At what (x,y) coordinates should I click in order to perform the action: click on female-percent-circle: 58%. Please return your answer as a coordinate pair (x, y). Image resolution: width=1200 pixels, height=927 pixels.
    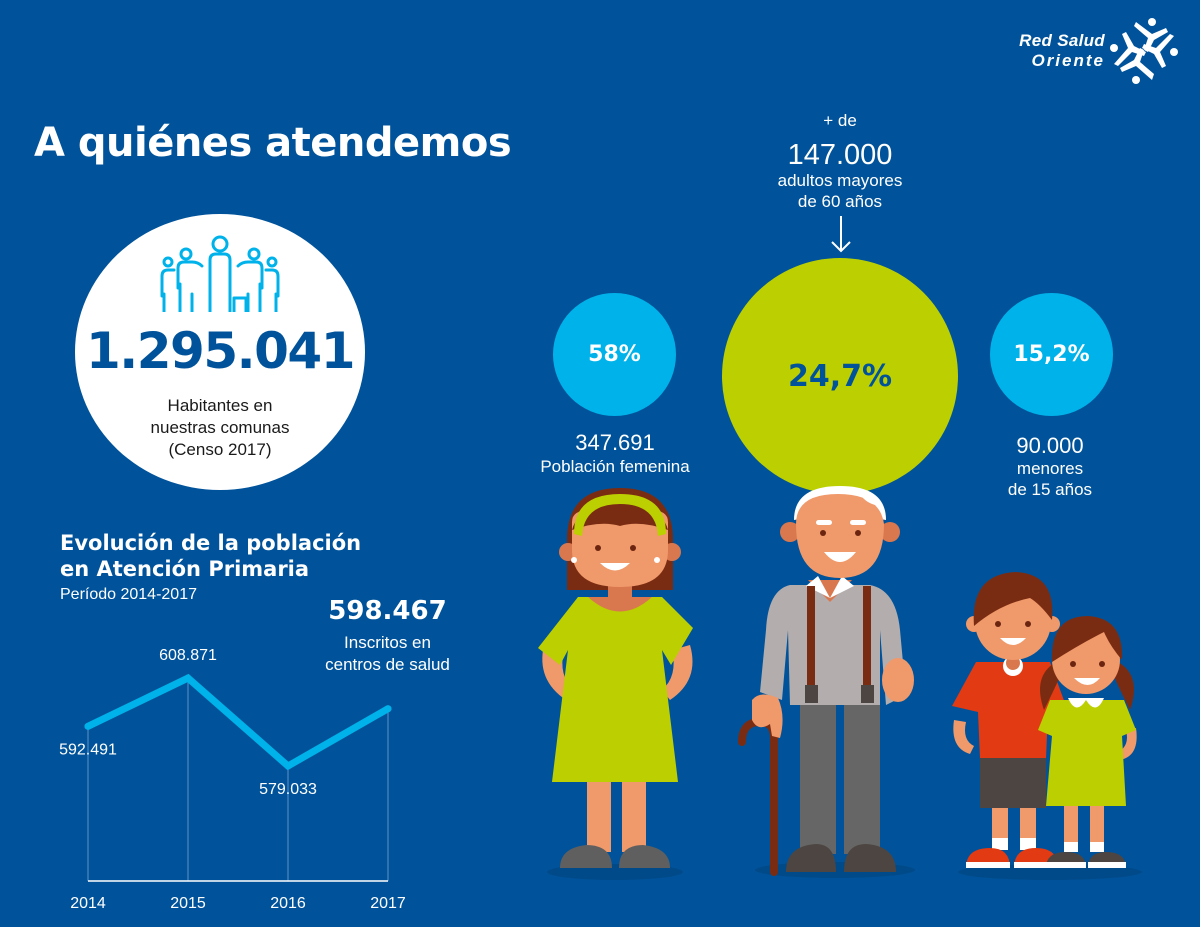
    Looking at the image, I should click on (614, 354).